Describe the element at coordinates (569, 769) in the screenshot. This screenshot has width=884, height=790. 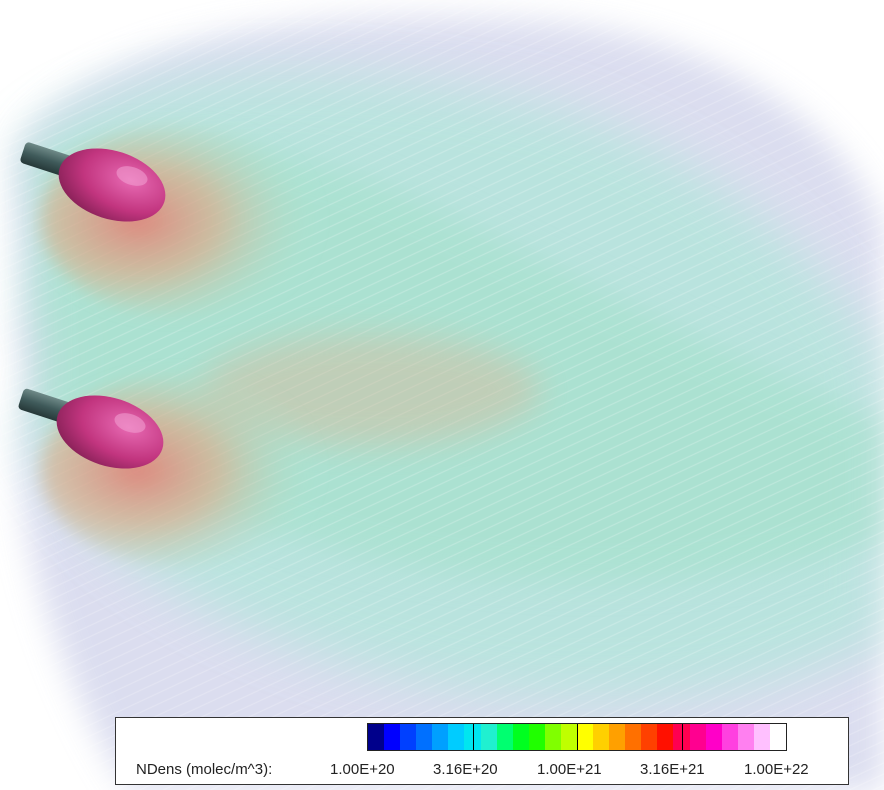
I see `tick-label-2: 1.00E+21` at that location.